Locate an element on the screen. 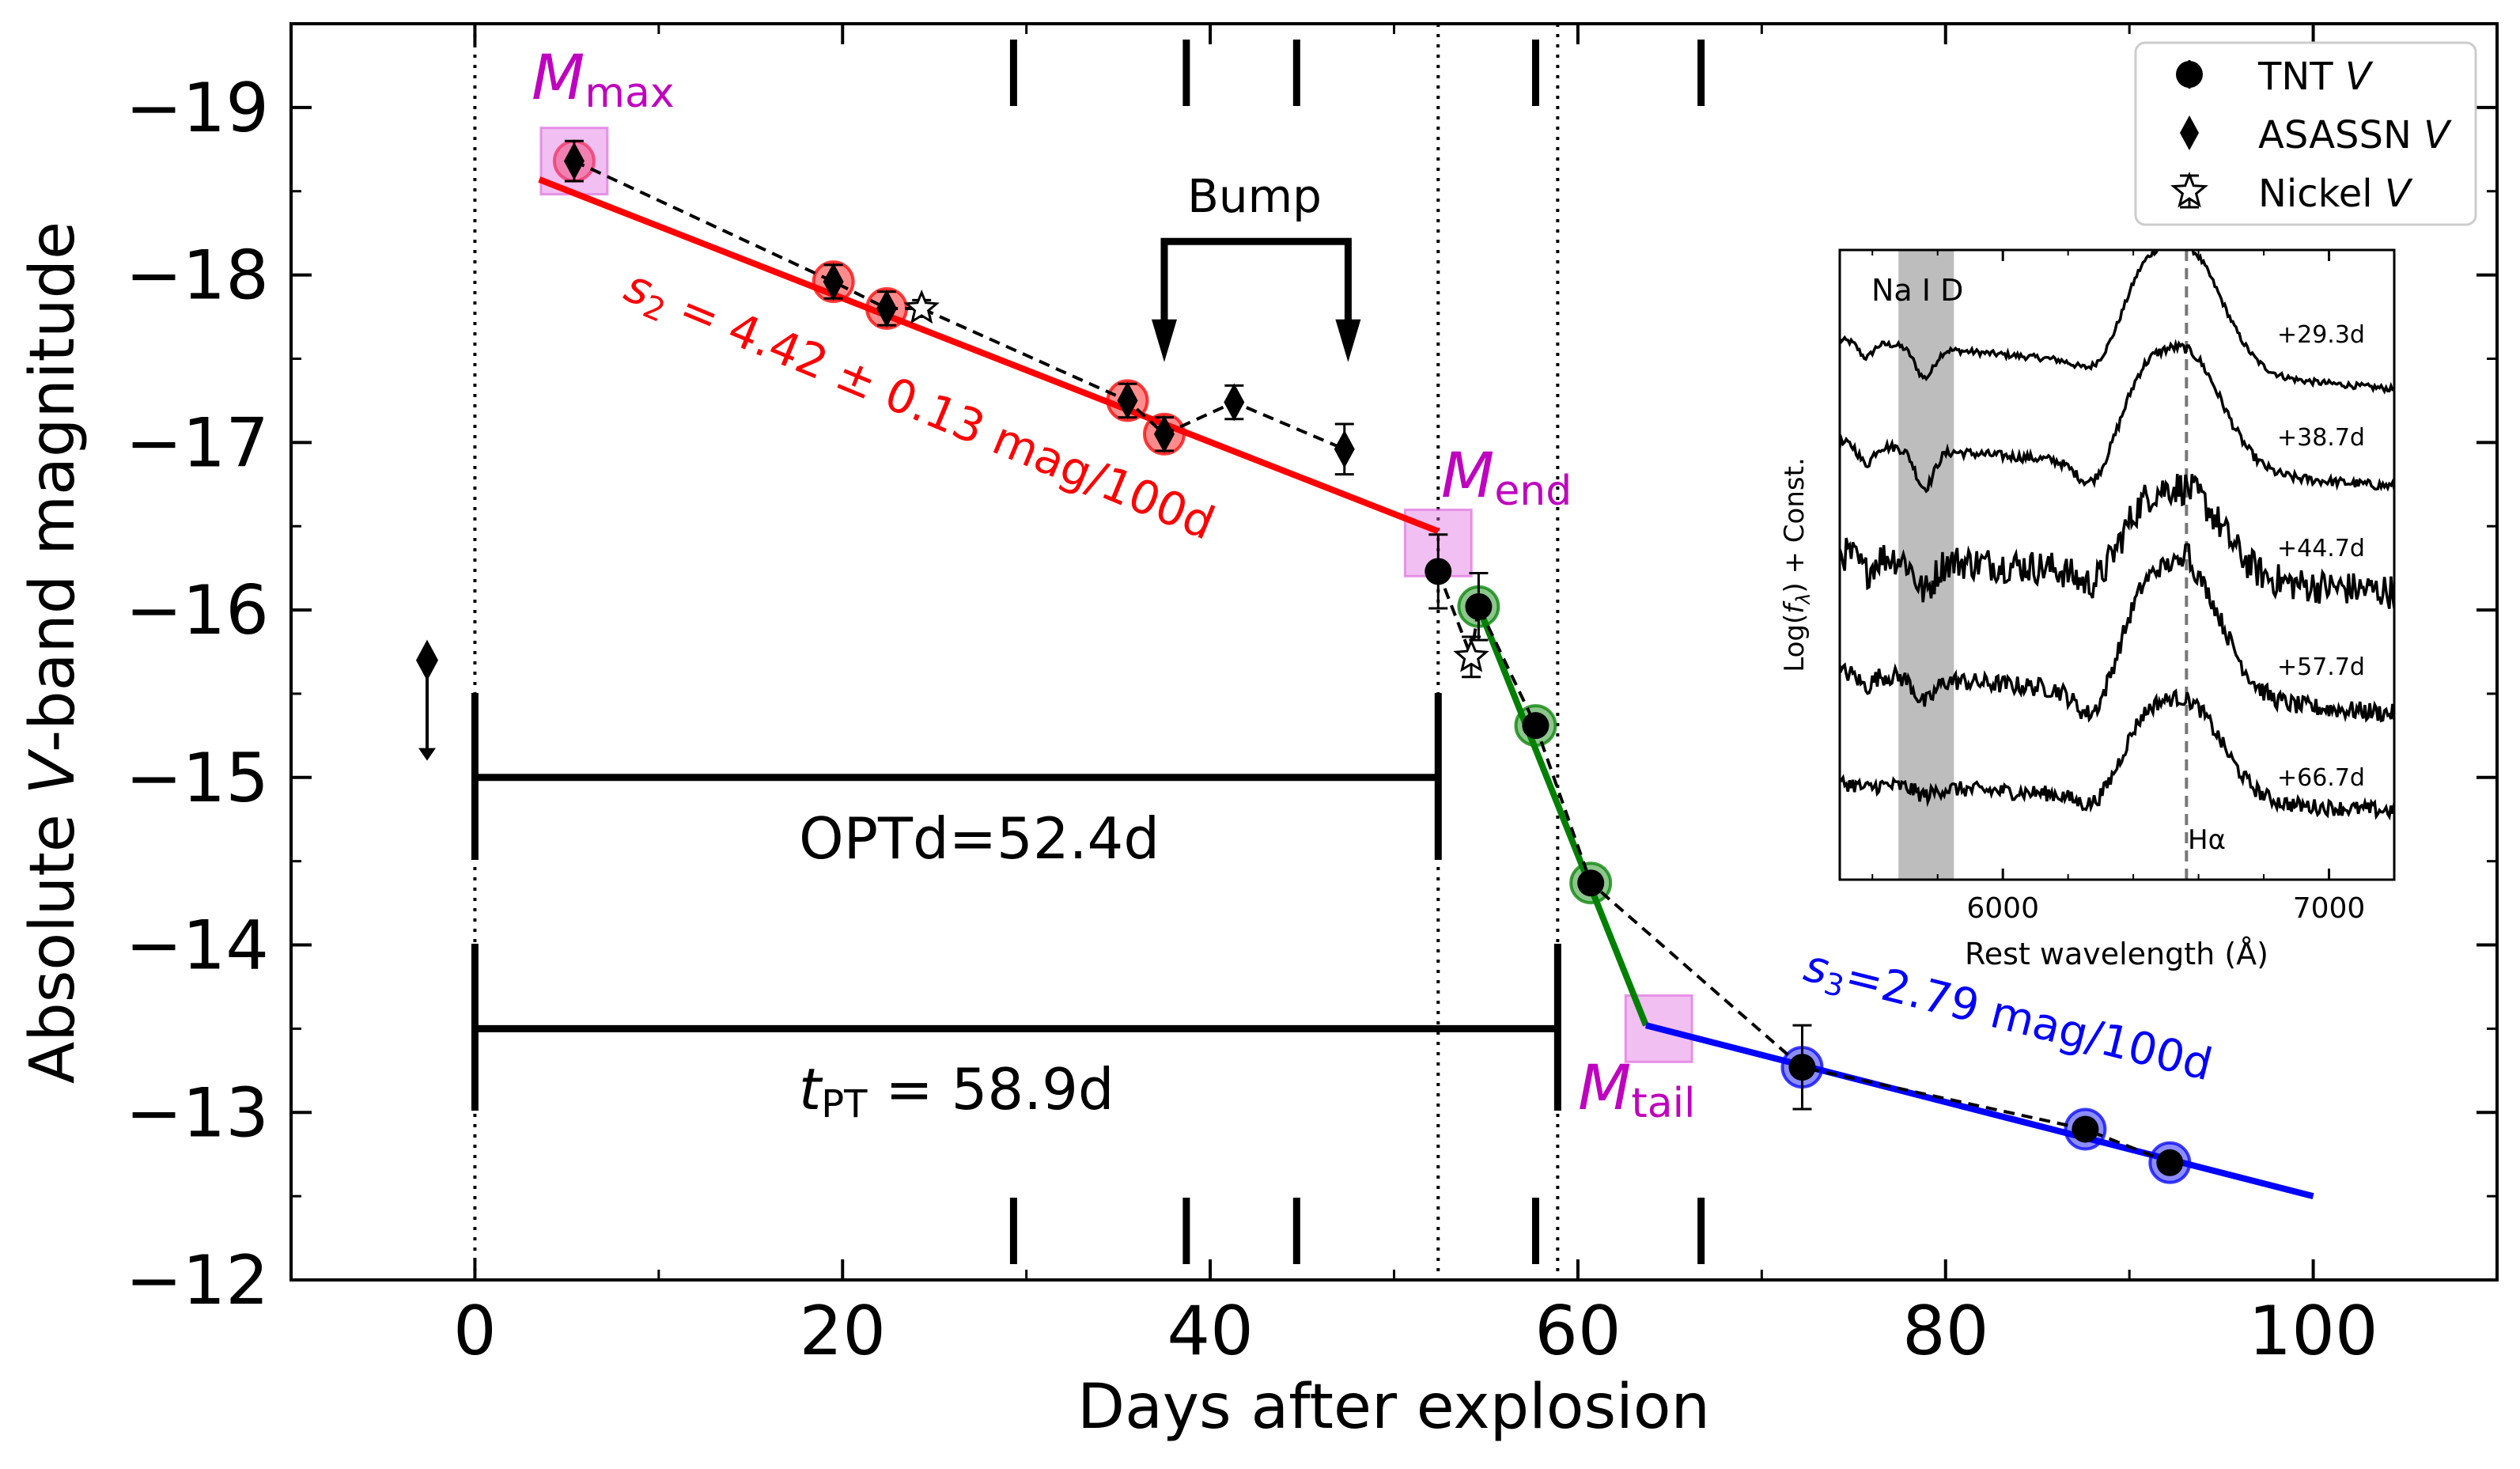  legend-nickel-text: Nickel is located at coordinates (2321, 194).